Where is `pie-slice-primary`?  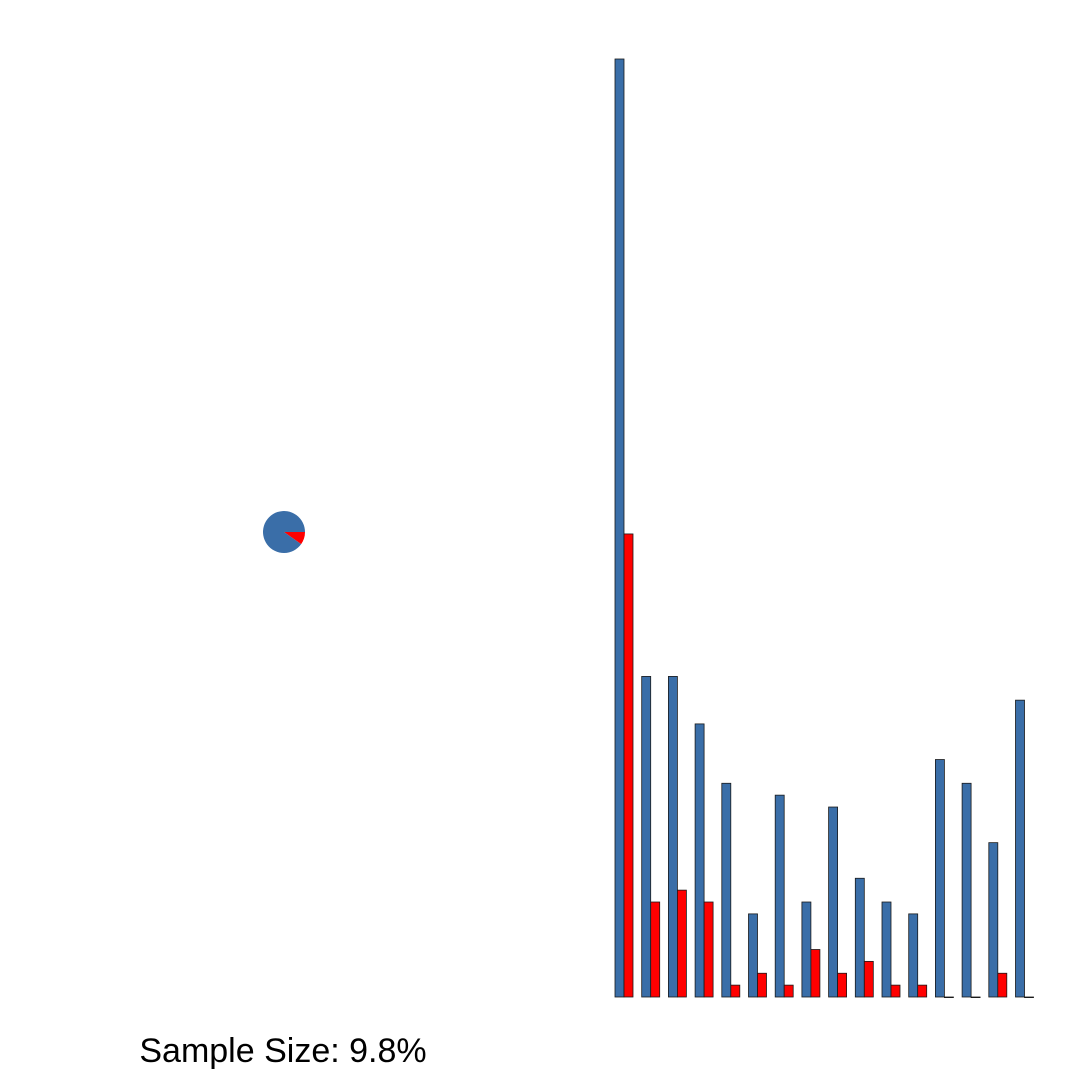
pie-slice-primary is located at coordinates (284, 531).